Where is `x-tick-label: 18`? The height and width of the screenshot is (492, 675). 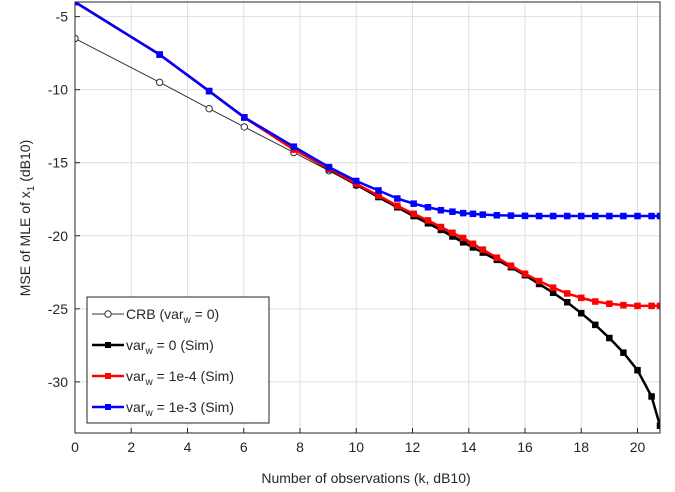
x-tick-label: 18 is located at coordinates (581, 447).